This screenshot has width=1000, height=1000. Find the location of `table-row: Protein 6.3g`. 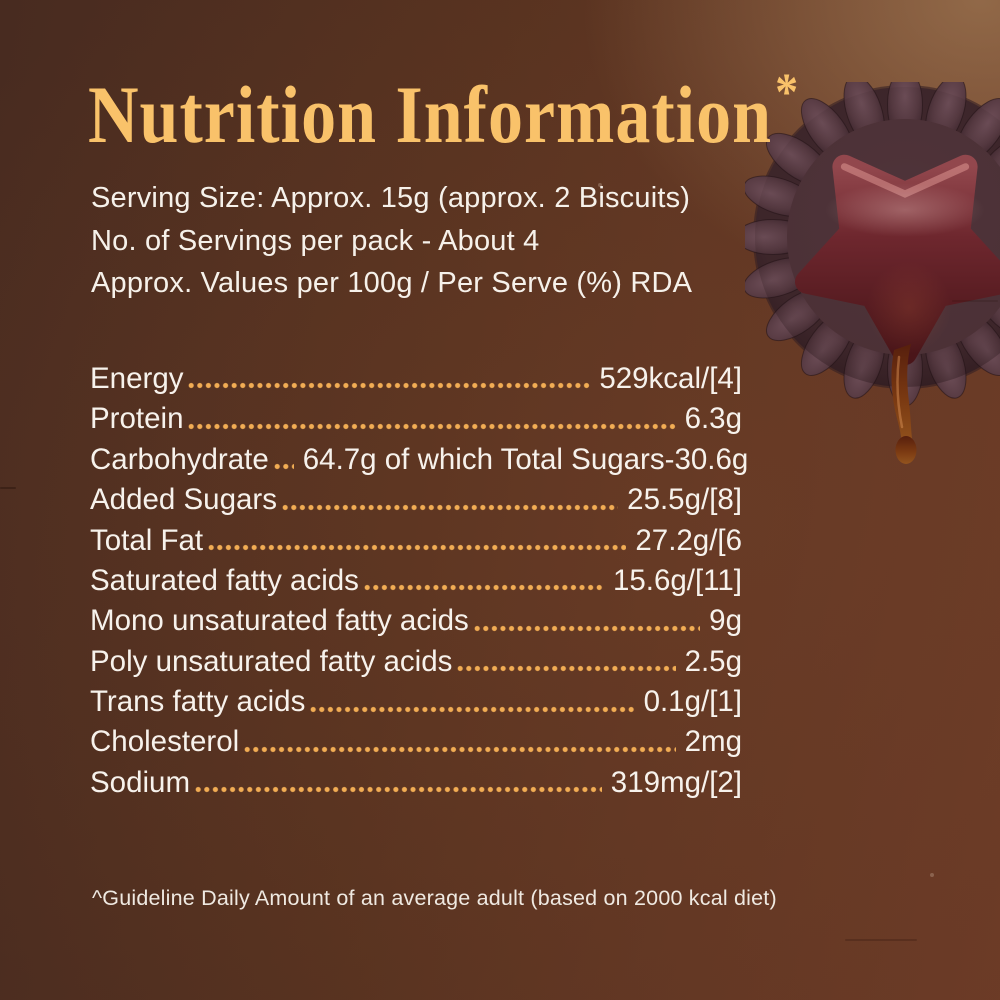

table-row: Protein 6.3g is located at coordinates (416, 415).